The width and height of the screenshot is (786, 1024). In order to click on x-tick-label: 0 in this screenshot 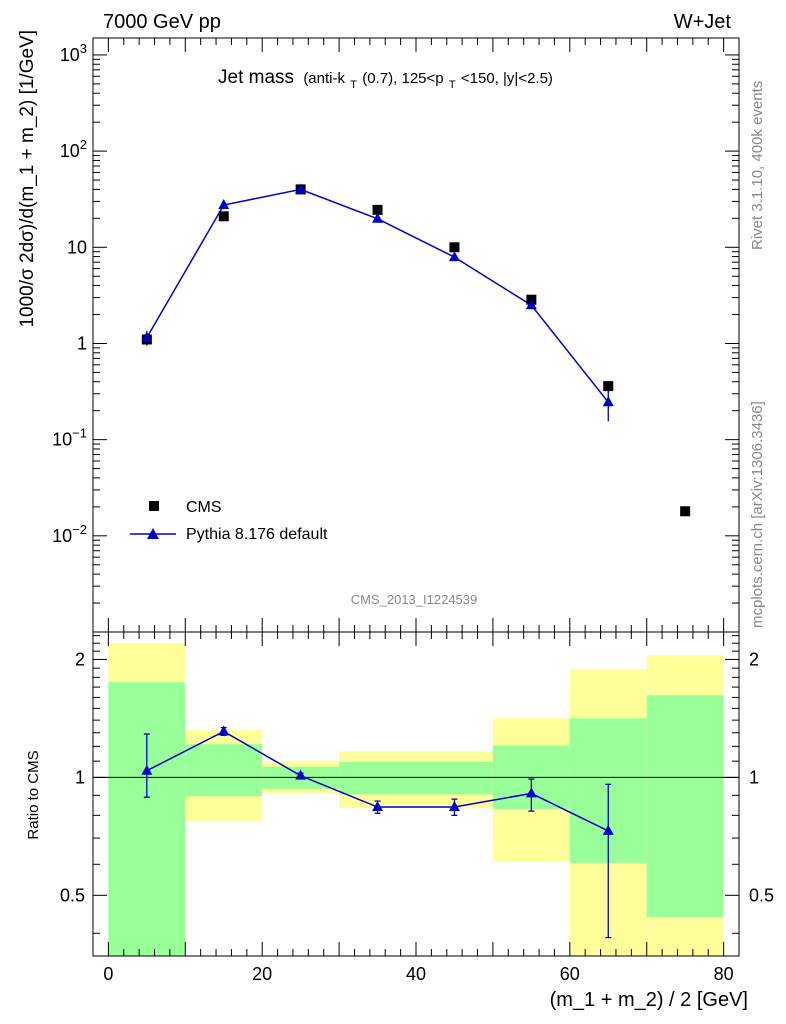, I will do `click(108, 974)`.